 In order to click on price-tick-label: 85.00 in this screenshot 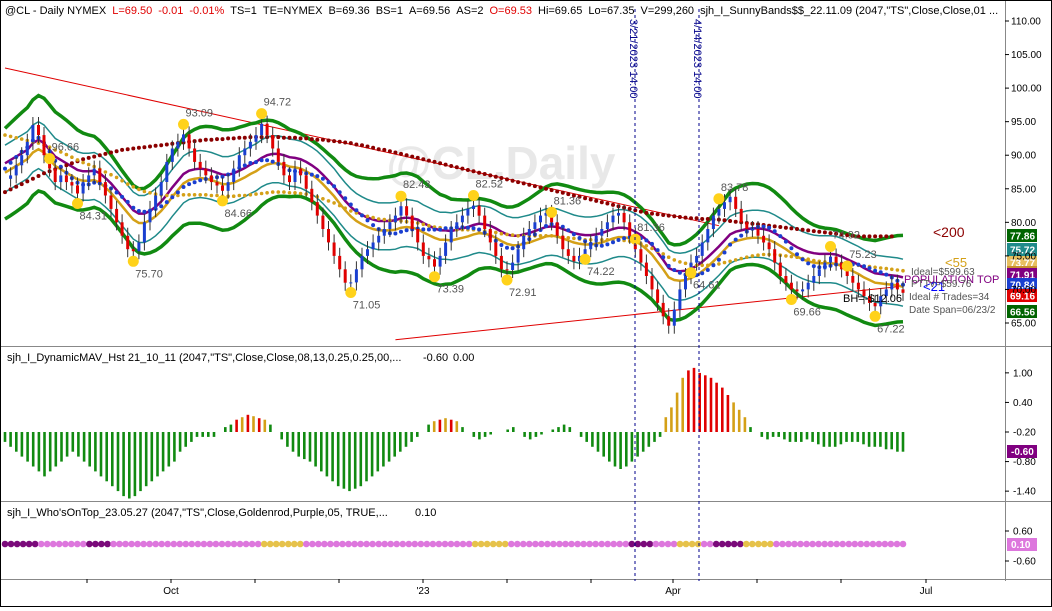, I will do `click(1023, 189)`.